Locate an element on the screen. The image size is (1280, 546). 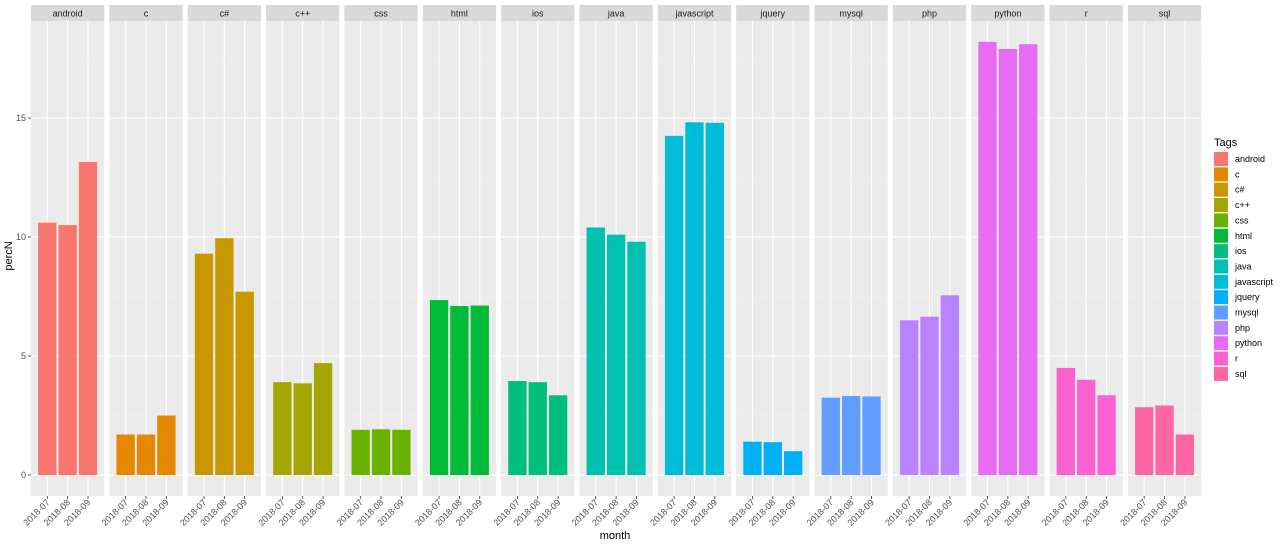
legend-label-c: c is located at coordinates (1237, 174).